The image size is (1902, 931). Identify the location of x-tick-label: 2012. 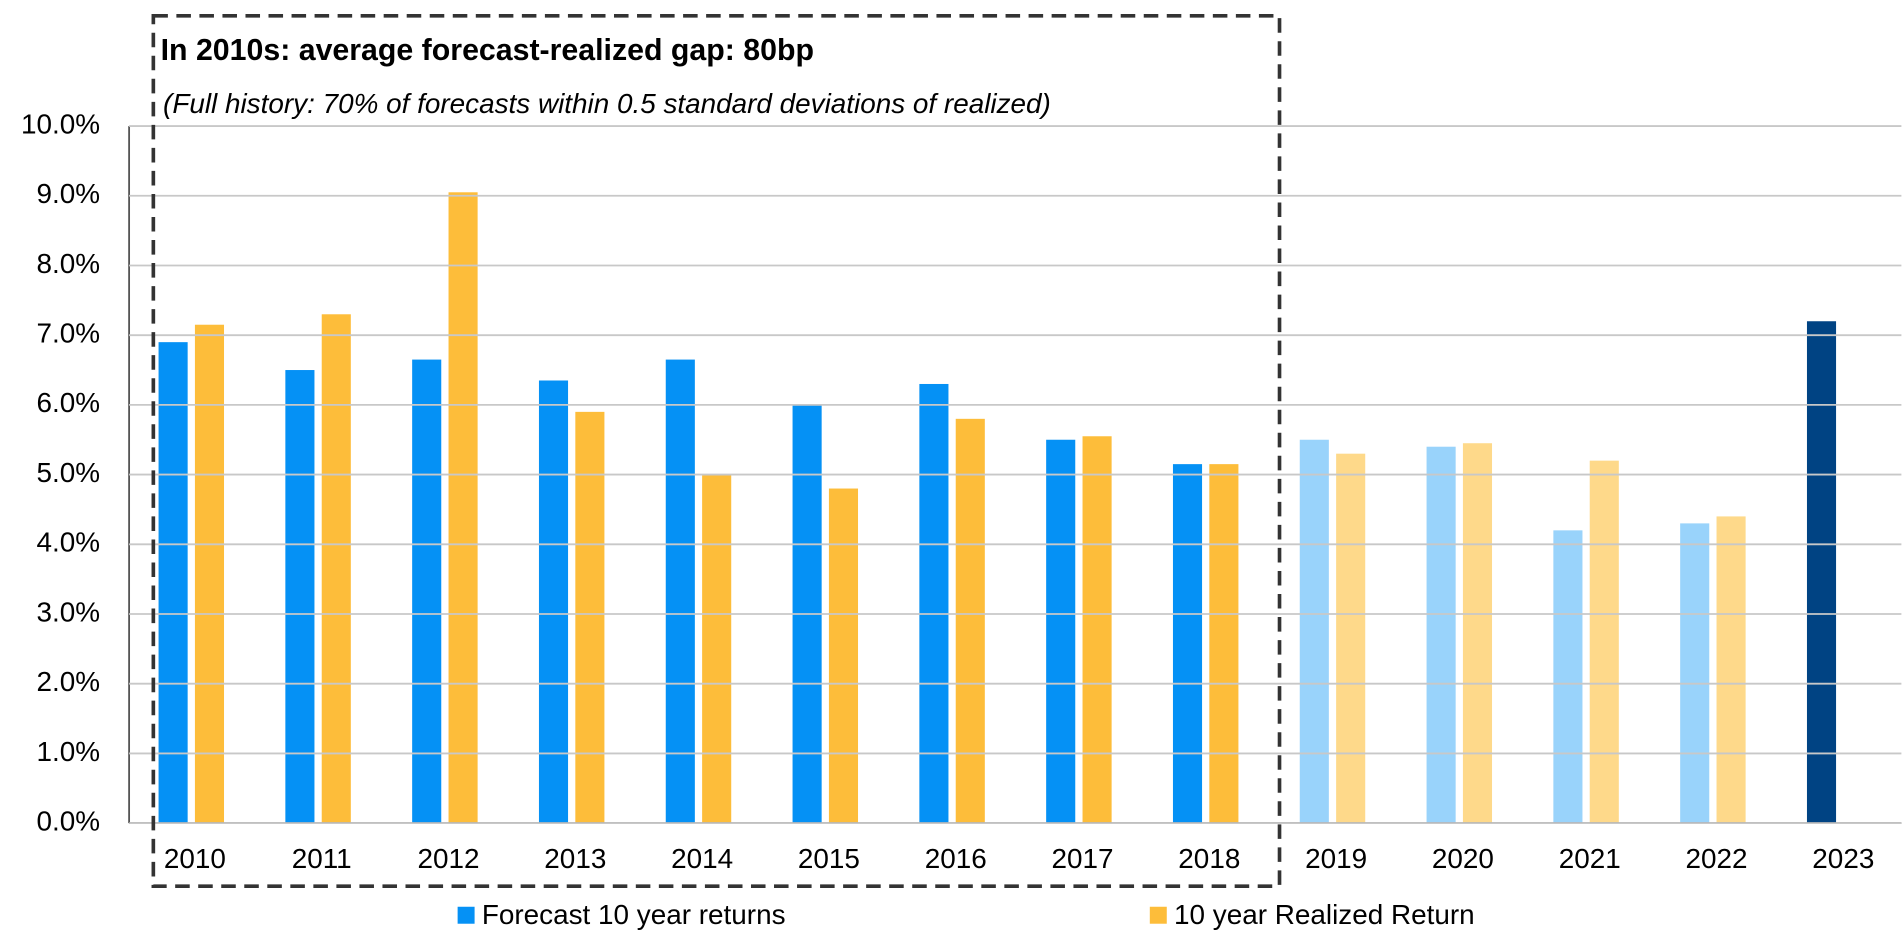
(449, 858).